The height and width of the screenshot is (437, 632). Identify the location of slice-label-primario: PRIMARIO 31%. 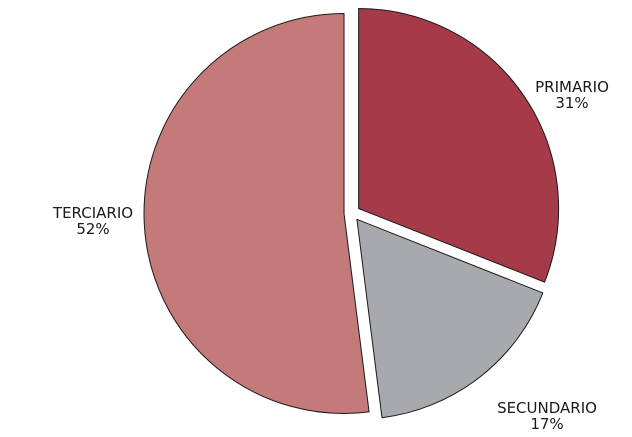
(572, 95).